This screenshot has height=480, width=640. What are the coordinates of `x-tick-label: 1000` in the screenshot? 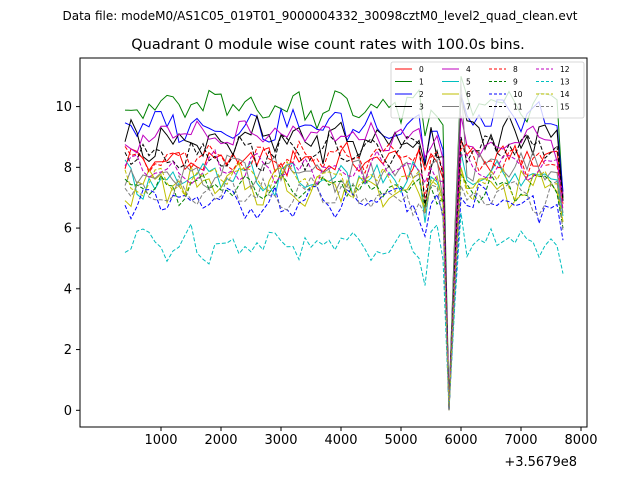 It's located at (160, 440).